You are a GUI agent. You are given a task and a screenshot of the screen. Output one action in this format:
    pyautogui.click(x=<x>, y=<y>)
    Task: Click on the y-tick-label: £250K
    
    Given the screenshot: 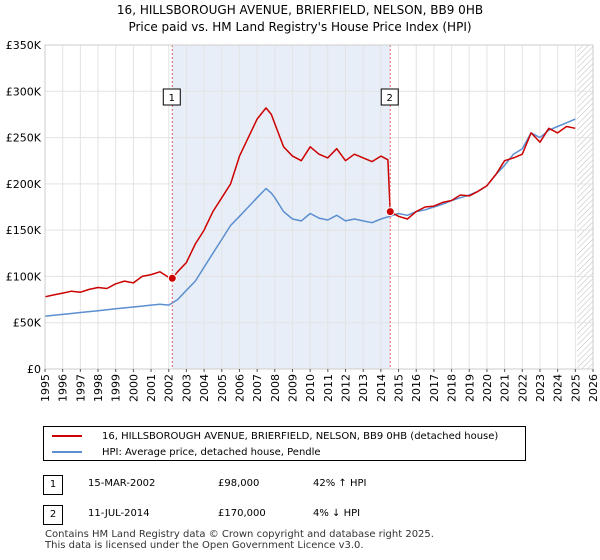 What is the action you would take?
    pyautogui.click(x=24, y=138)
    